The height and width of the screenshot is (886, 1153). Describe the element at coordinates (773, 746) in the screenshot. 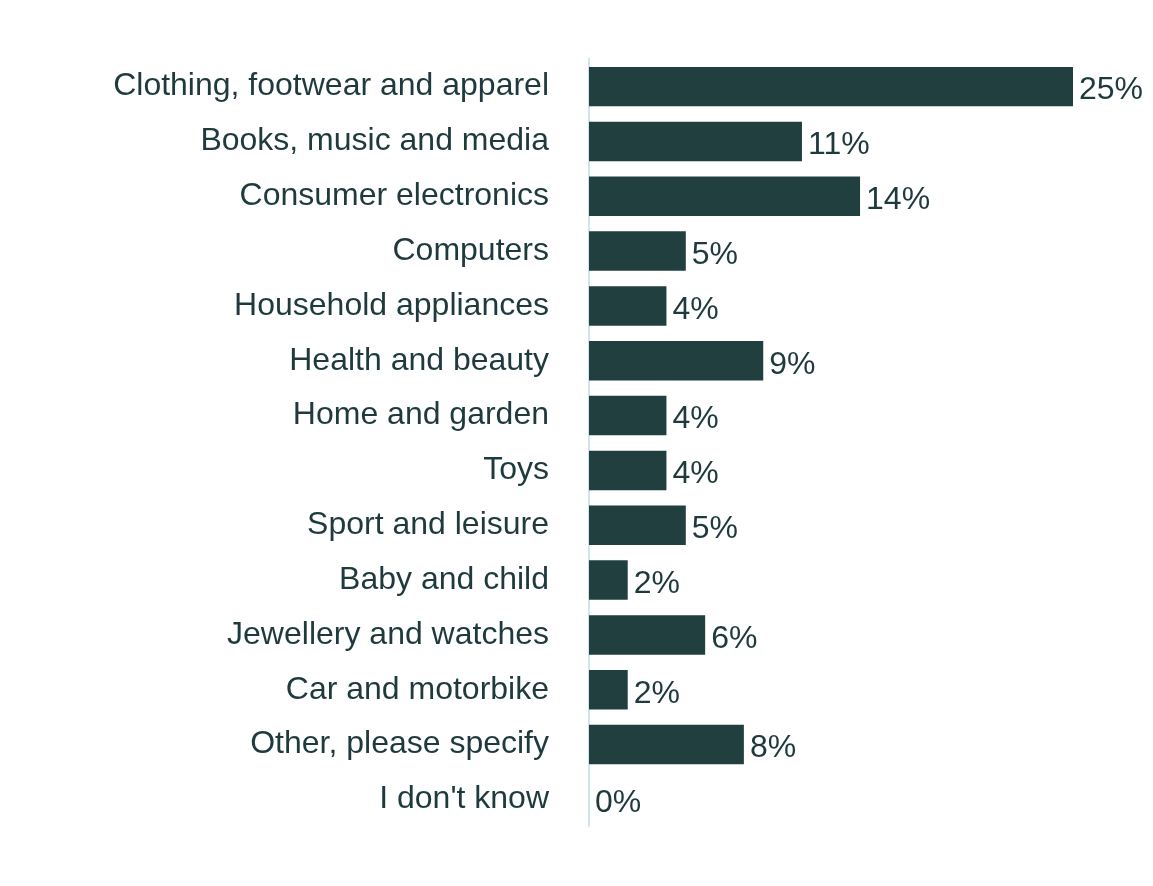

I see `data-label: 8%` at that location.